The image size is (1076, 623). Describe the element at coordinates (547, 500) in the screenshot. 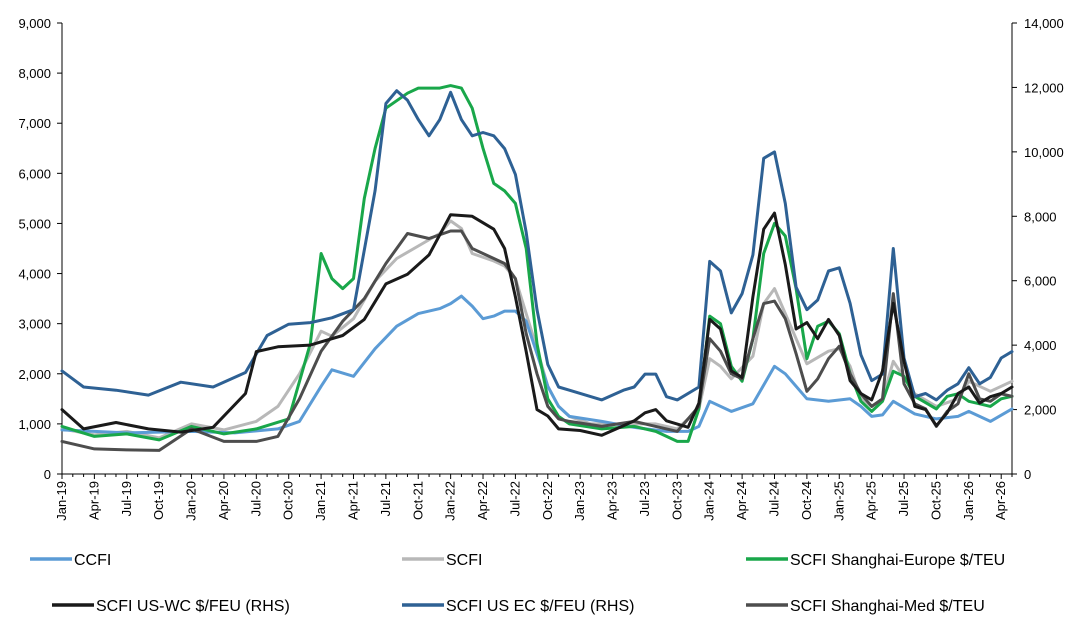

I see `x-tick-label: Oct-22` at that location.